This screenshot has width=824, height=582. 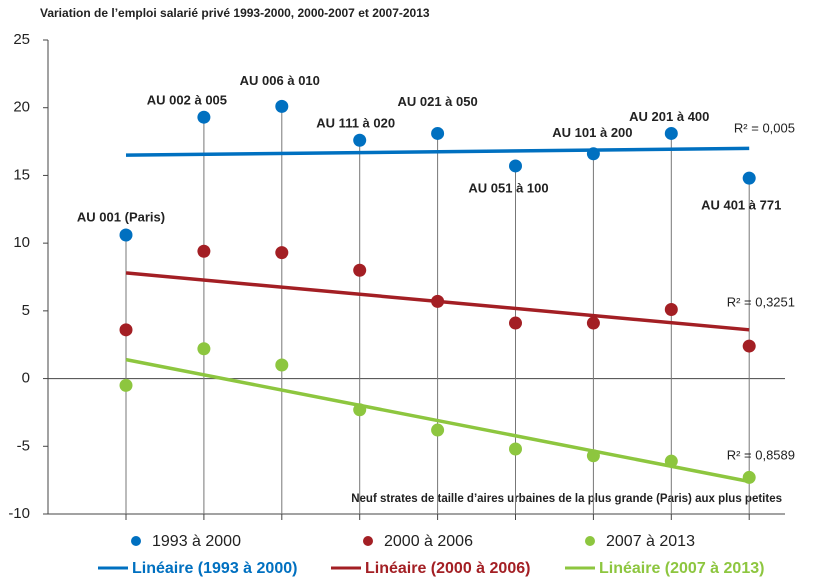 I want to click on y-tick-label: 15, so click(x=21, y=174).